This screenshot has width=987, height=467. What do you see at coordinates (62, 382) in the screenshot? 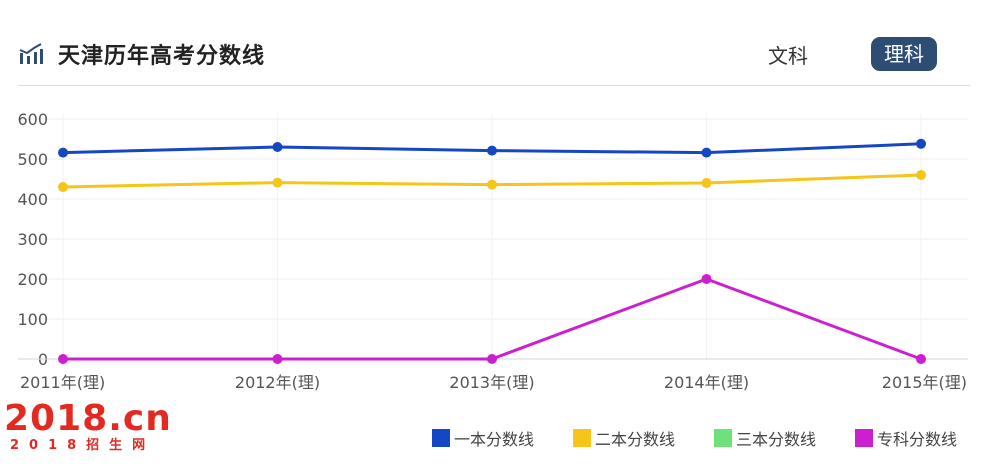
I see `x-tick-label: 2011年(理)` at bounding box center [62, 382].